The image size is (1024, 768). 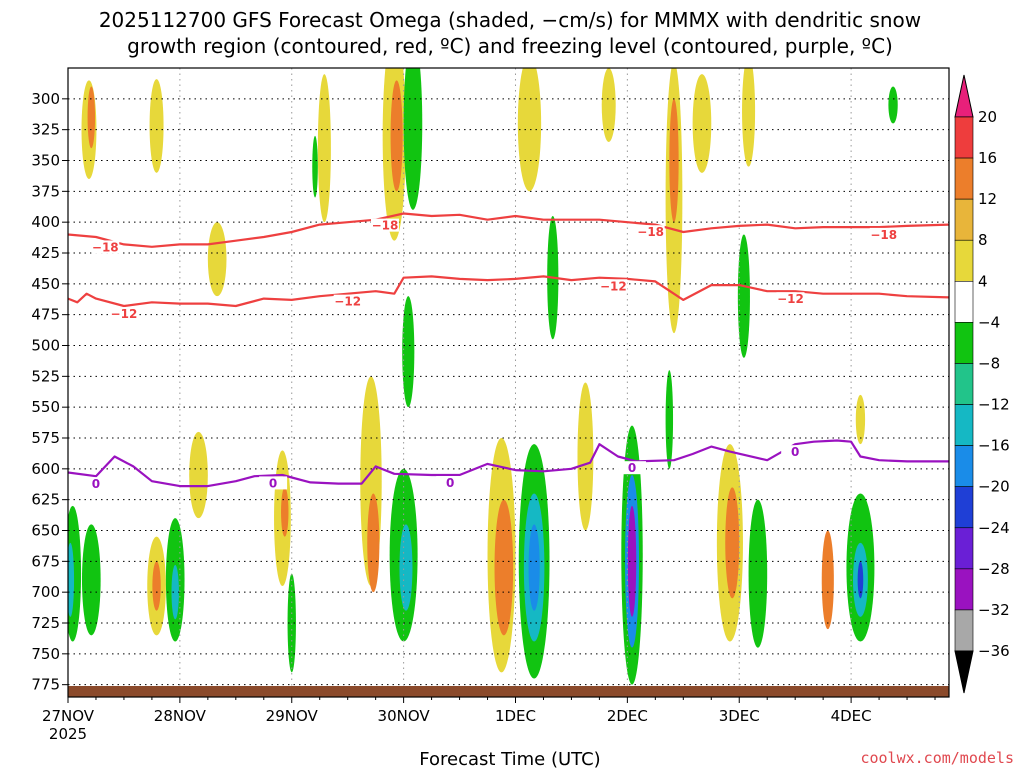 What do you see at coordinates (315, 166) in the screenshot?
I see `omega-shade-w-t9-green` at bounding box center [315, 166].